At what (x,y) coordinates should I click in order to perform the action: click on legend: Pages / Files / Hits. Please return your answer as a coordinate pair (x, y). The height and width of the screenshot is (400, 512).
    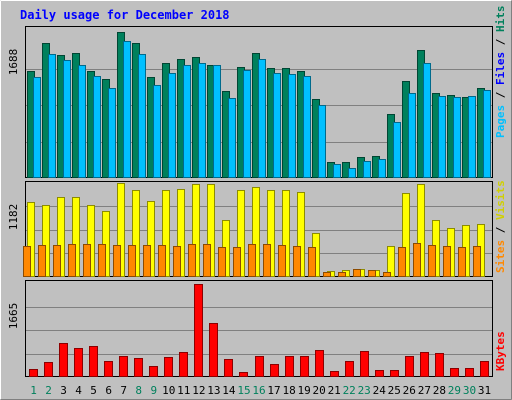
    Looking at the image, I should click on (500, 72).